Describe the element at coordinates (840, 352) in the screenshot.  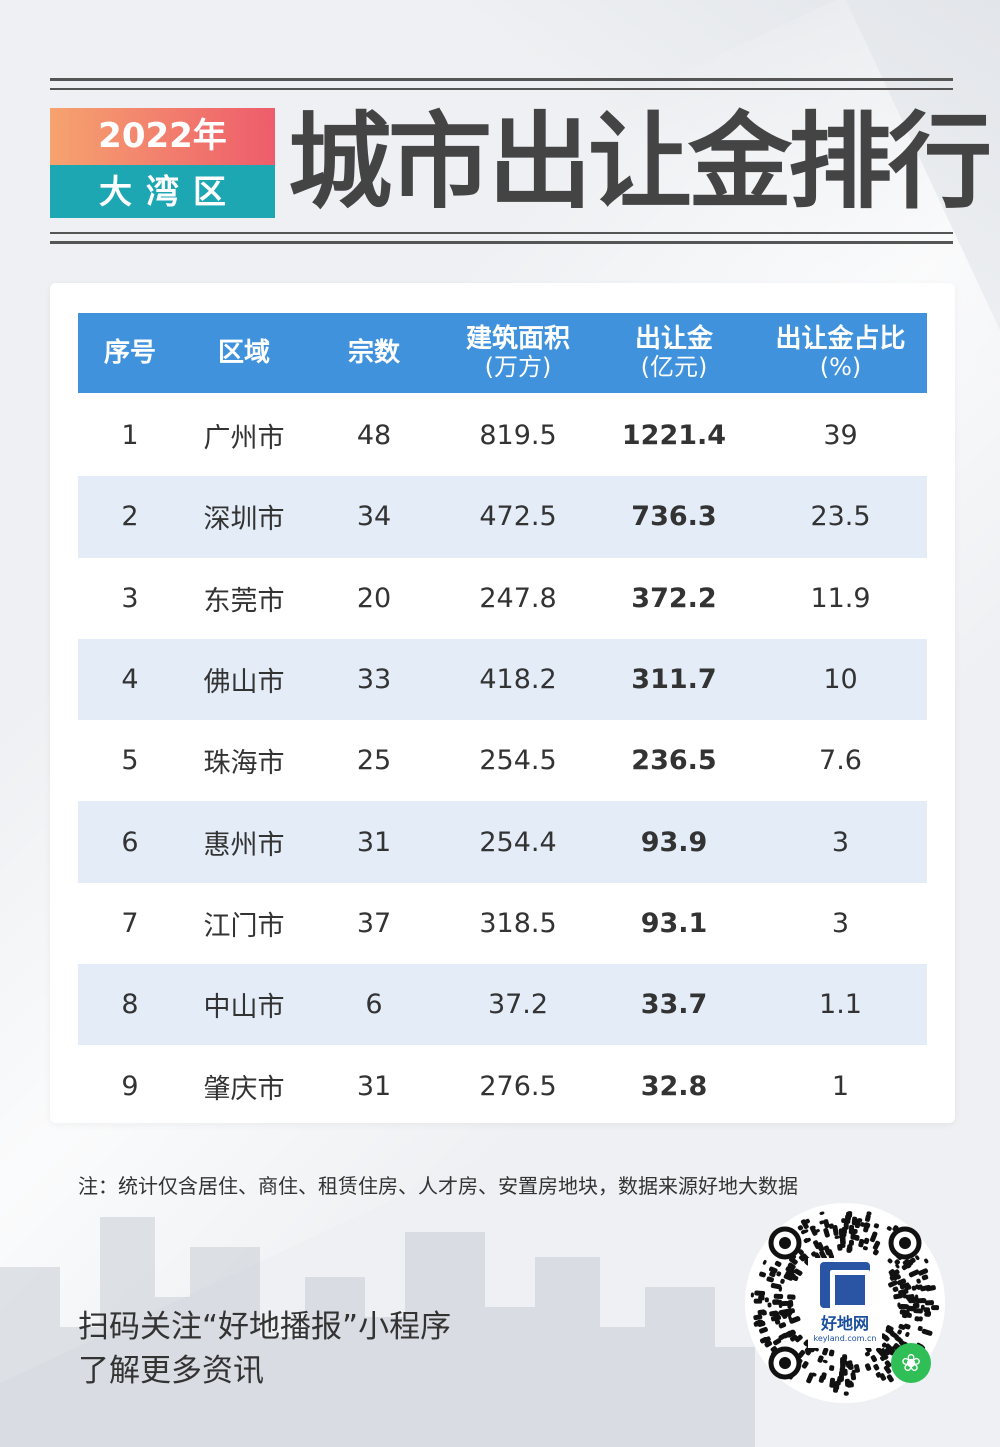
I see `column-header-fee-share: 出让金占比 (%)` at that location.